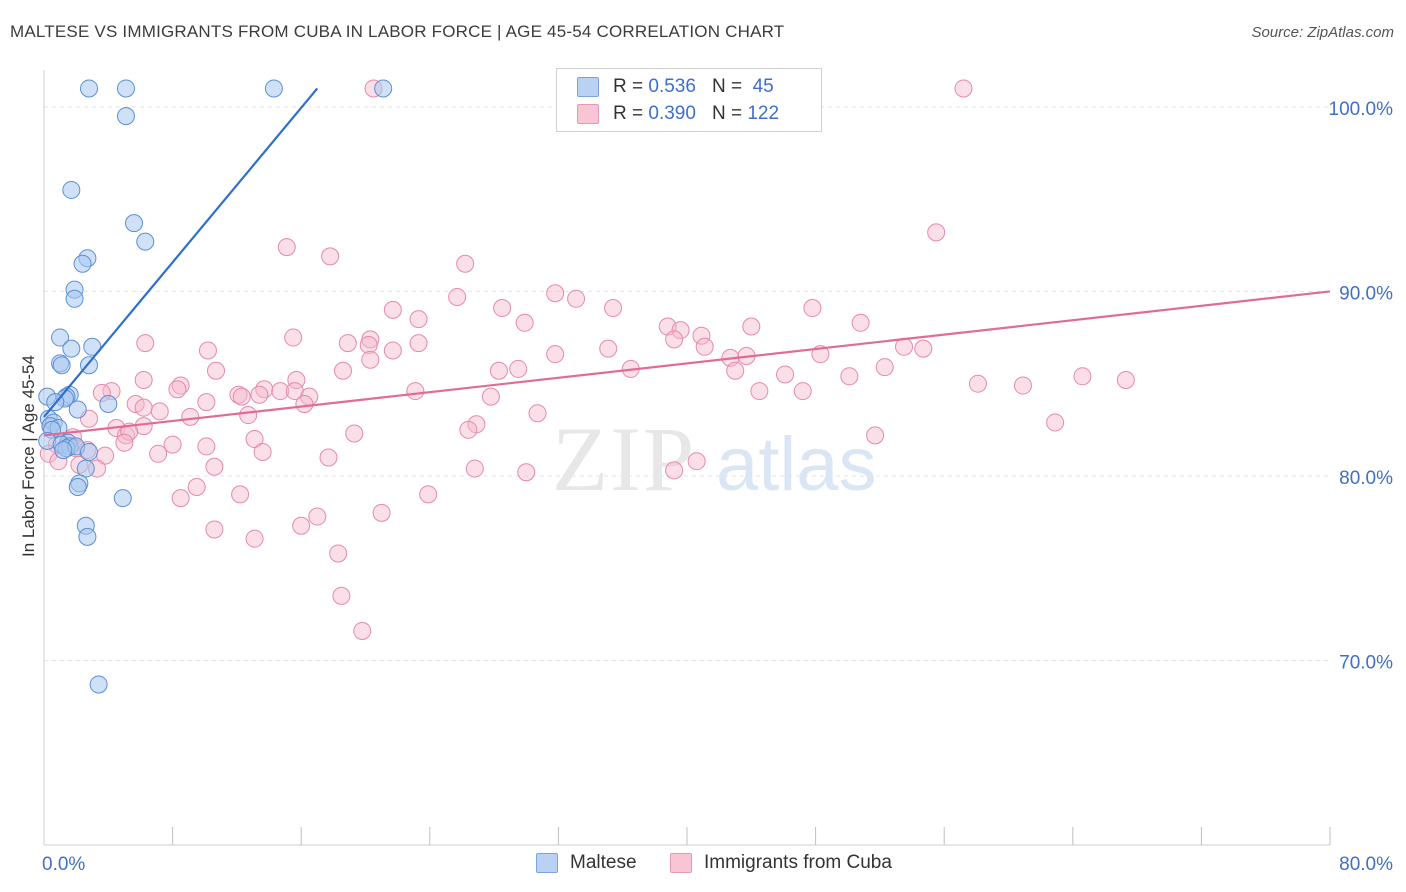  I want to click on legend-label-maltese: Maltese, so click(603, 862).